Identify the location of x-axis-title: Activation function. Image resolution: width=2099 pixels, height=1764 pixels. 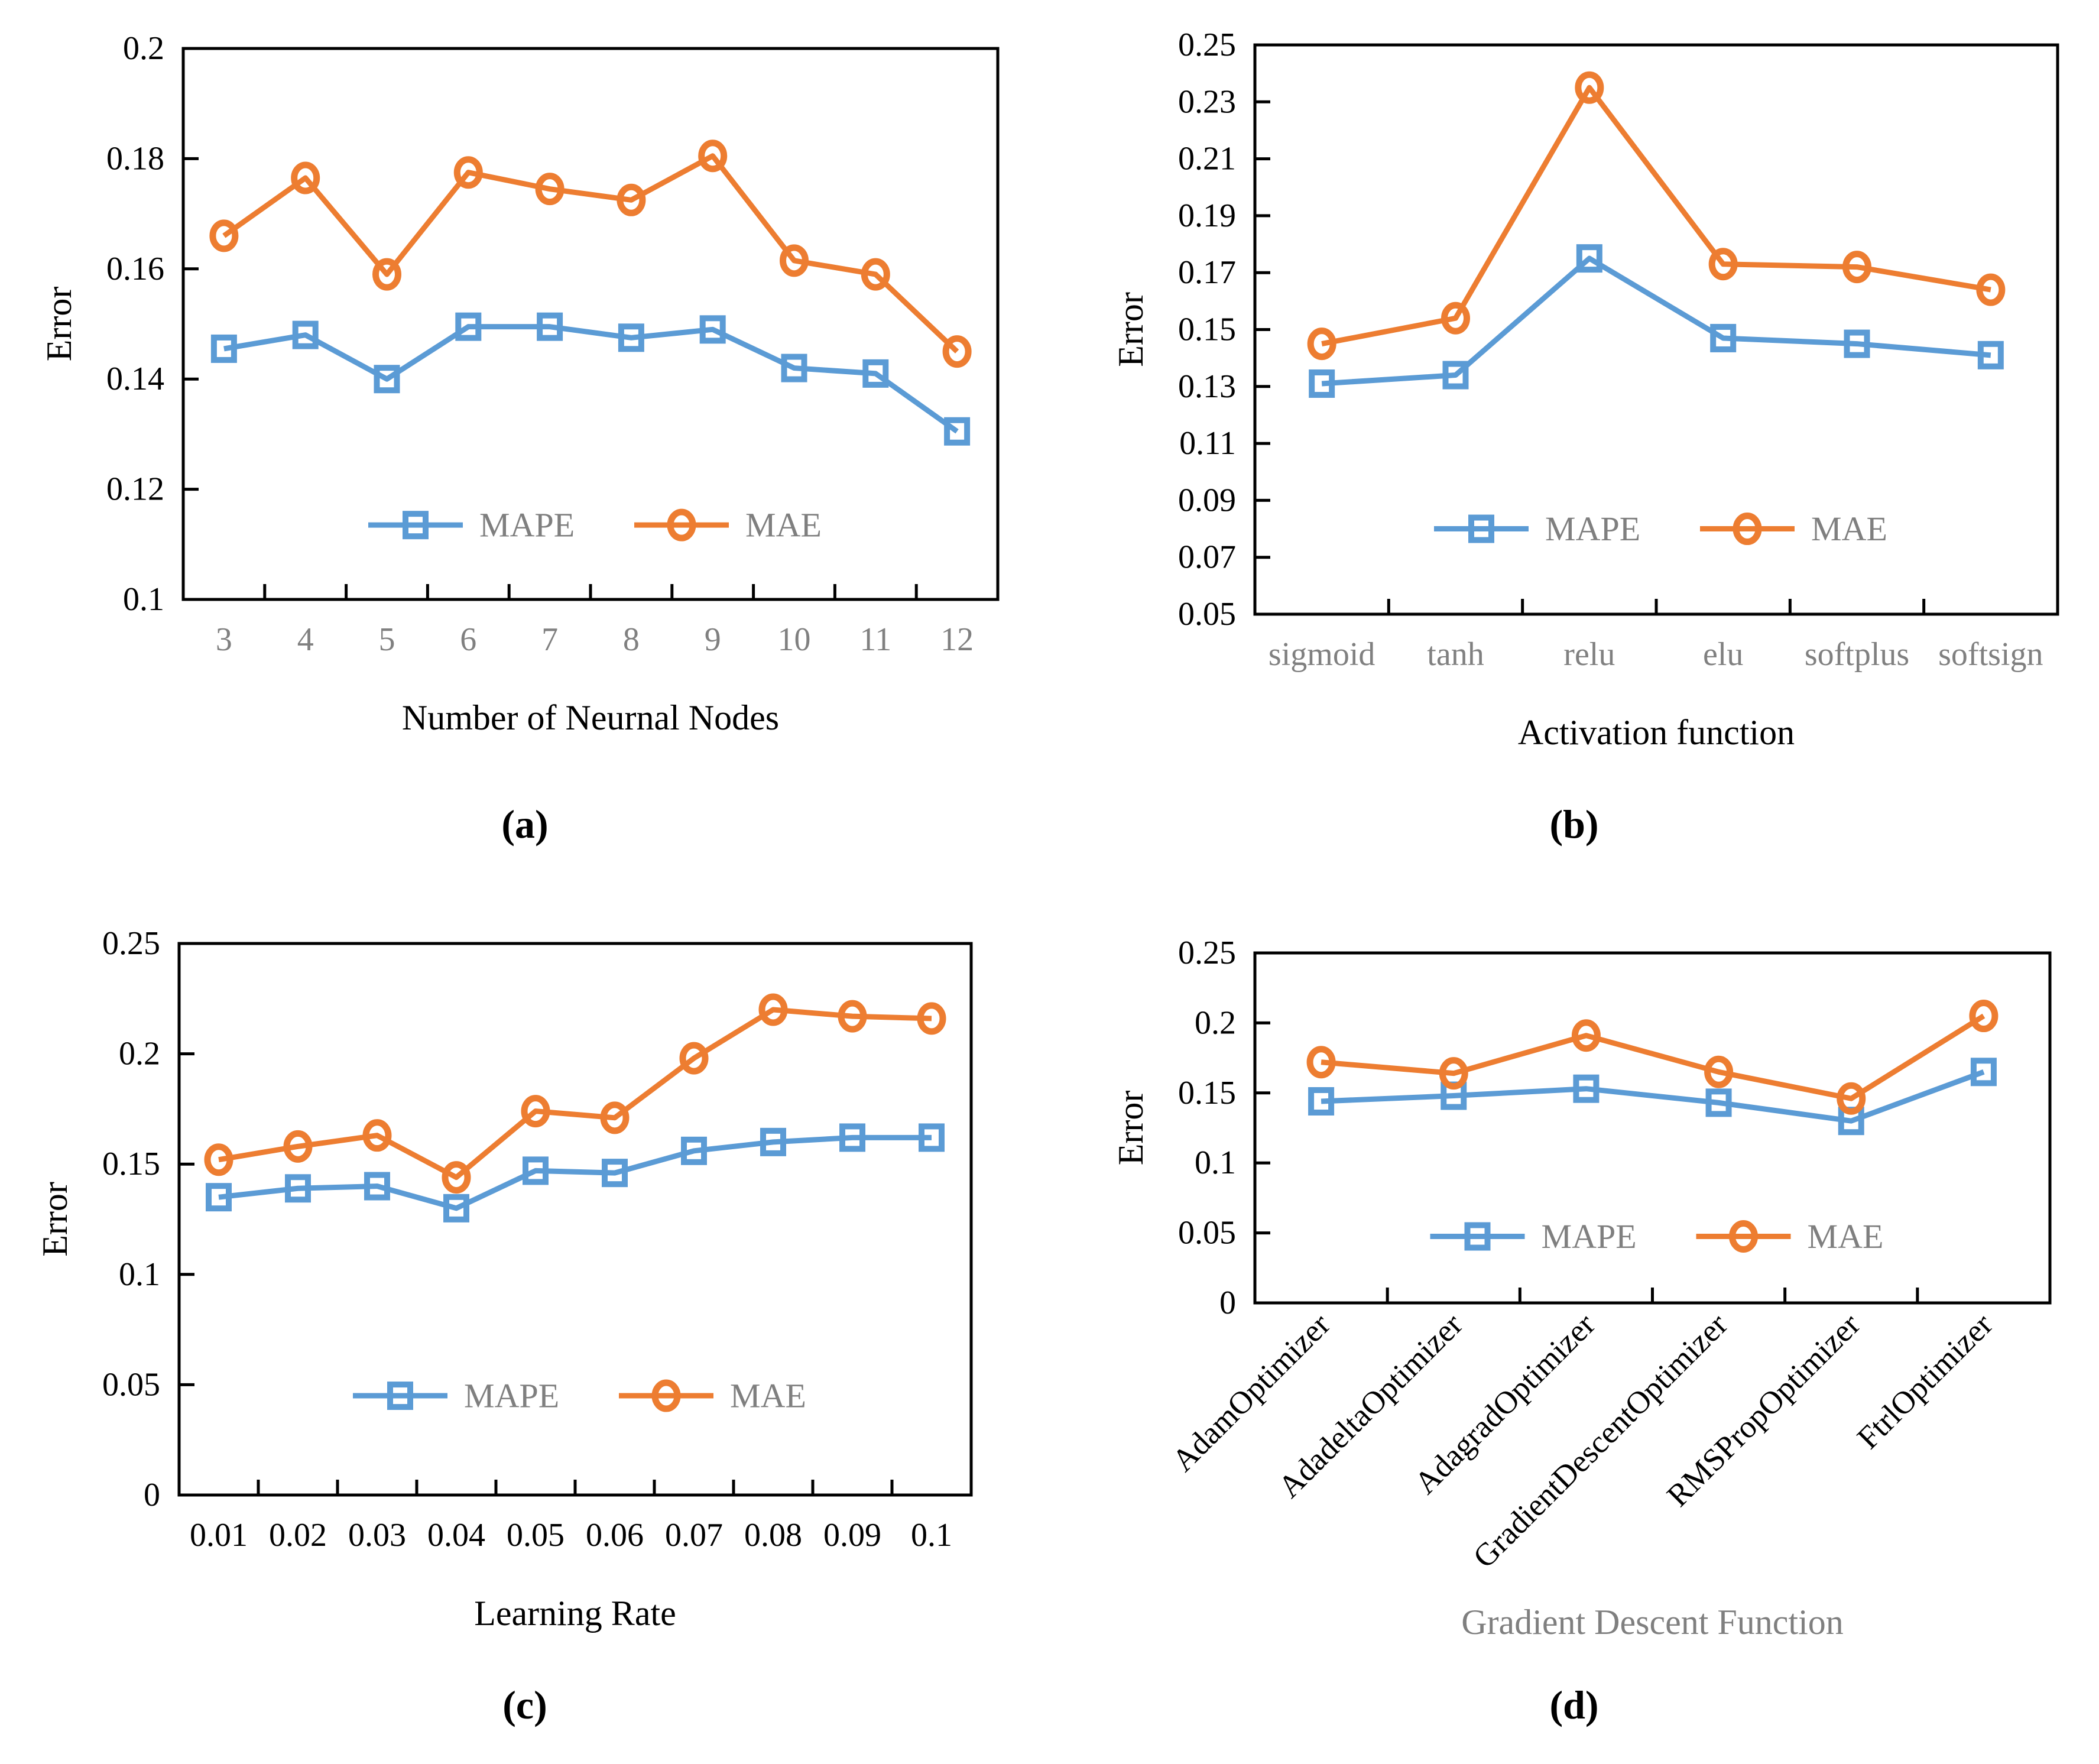
(1656, 732).